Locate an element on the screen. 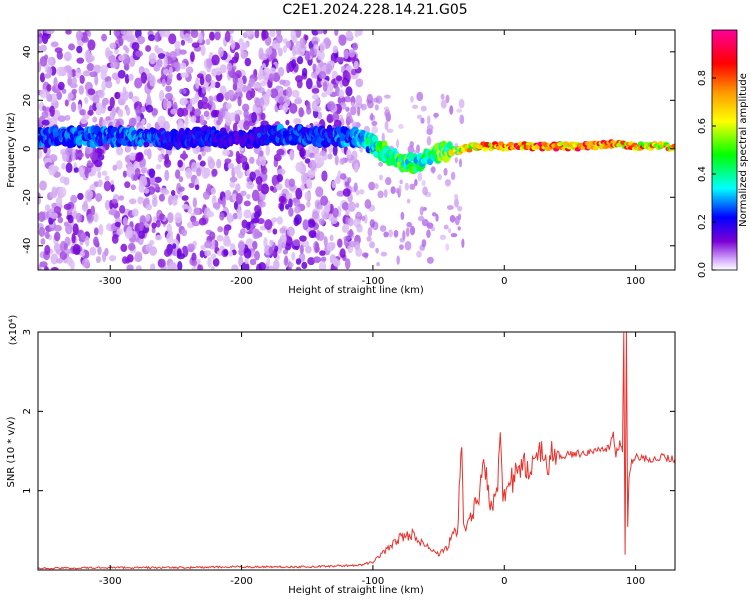 This screenshot has width=750, height=600. spectrogram-x-tick-label: 100 is located at coordinates (635, 281).